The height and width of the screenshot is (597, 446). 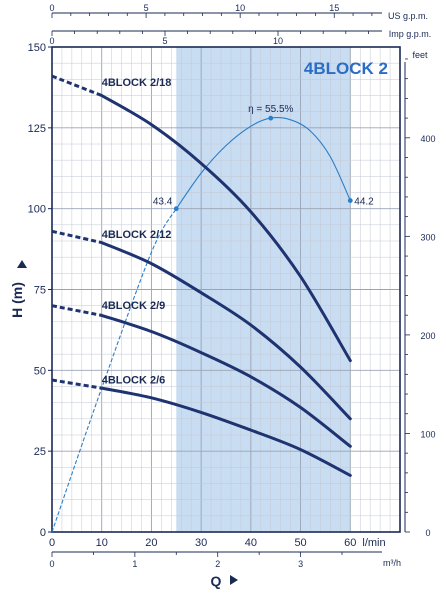 What do you see at coordinates (240, 8) in the screenshot?
I see `top-us-tick-label: 10` at bounding box center [240, 8].